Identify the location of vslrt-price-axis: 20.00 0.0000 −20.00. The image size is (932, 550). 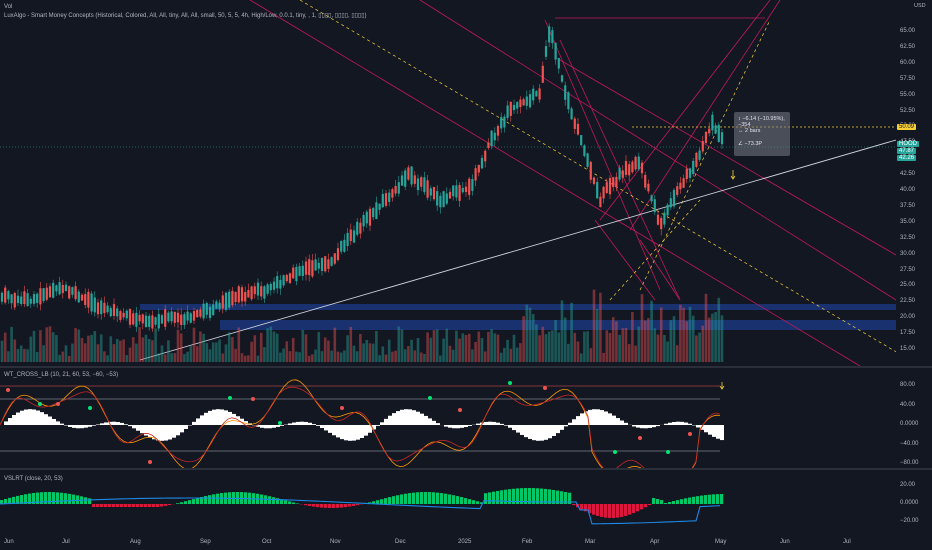
(914, 502).